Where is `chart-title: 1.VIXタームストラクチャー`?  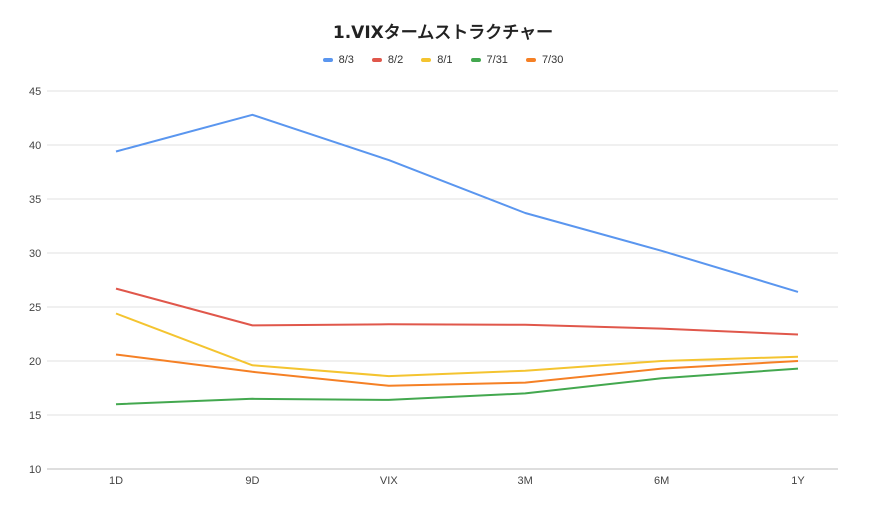 chart-title: 1.VIXタームストラクチャー is located at coordinates (443, 33).